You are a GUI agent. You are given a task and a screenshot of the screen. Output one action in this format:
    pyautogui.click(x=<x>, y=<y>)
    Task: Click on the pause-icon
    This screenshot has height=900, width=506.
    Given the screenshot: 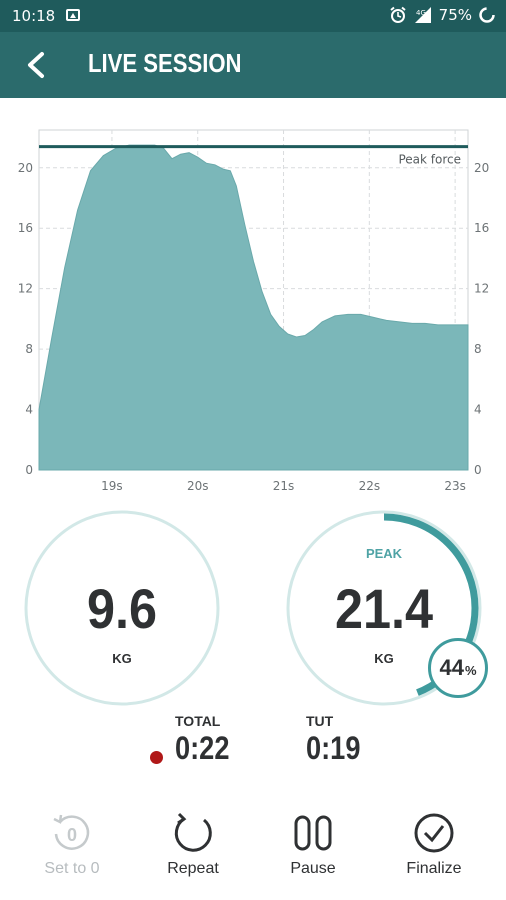 What is the action you would take?
    pyautogui.click(x=313, y=833)
    